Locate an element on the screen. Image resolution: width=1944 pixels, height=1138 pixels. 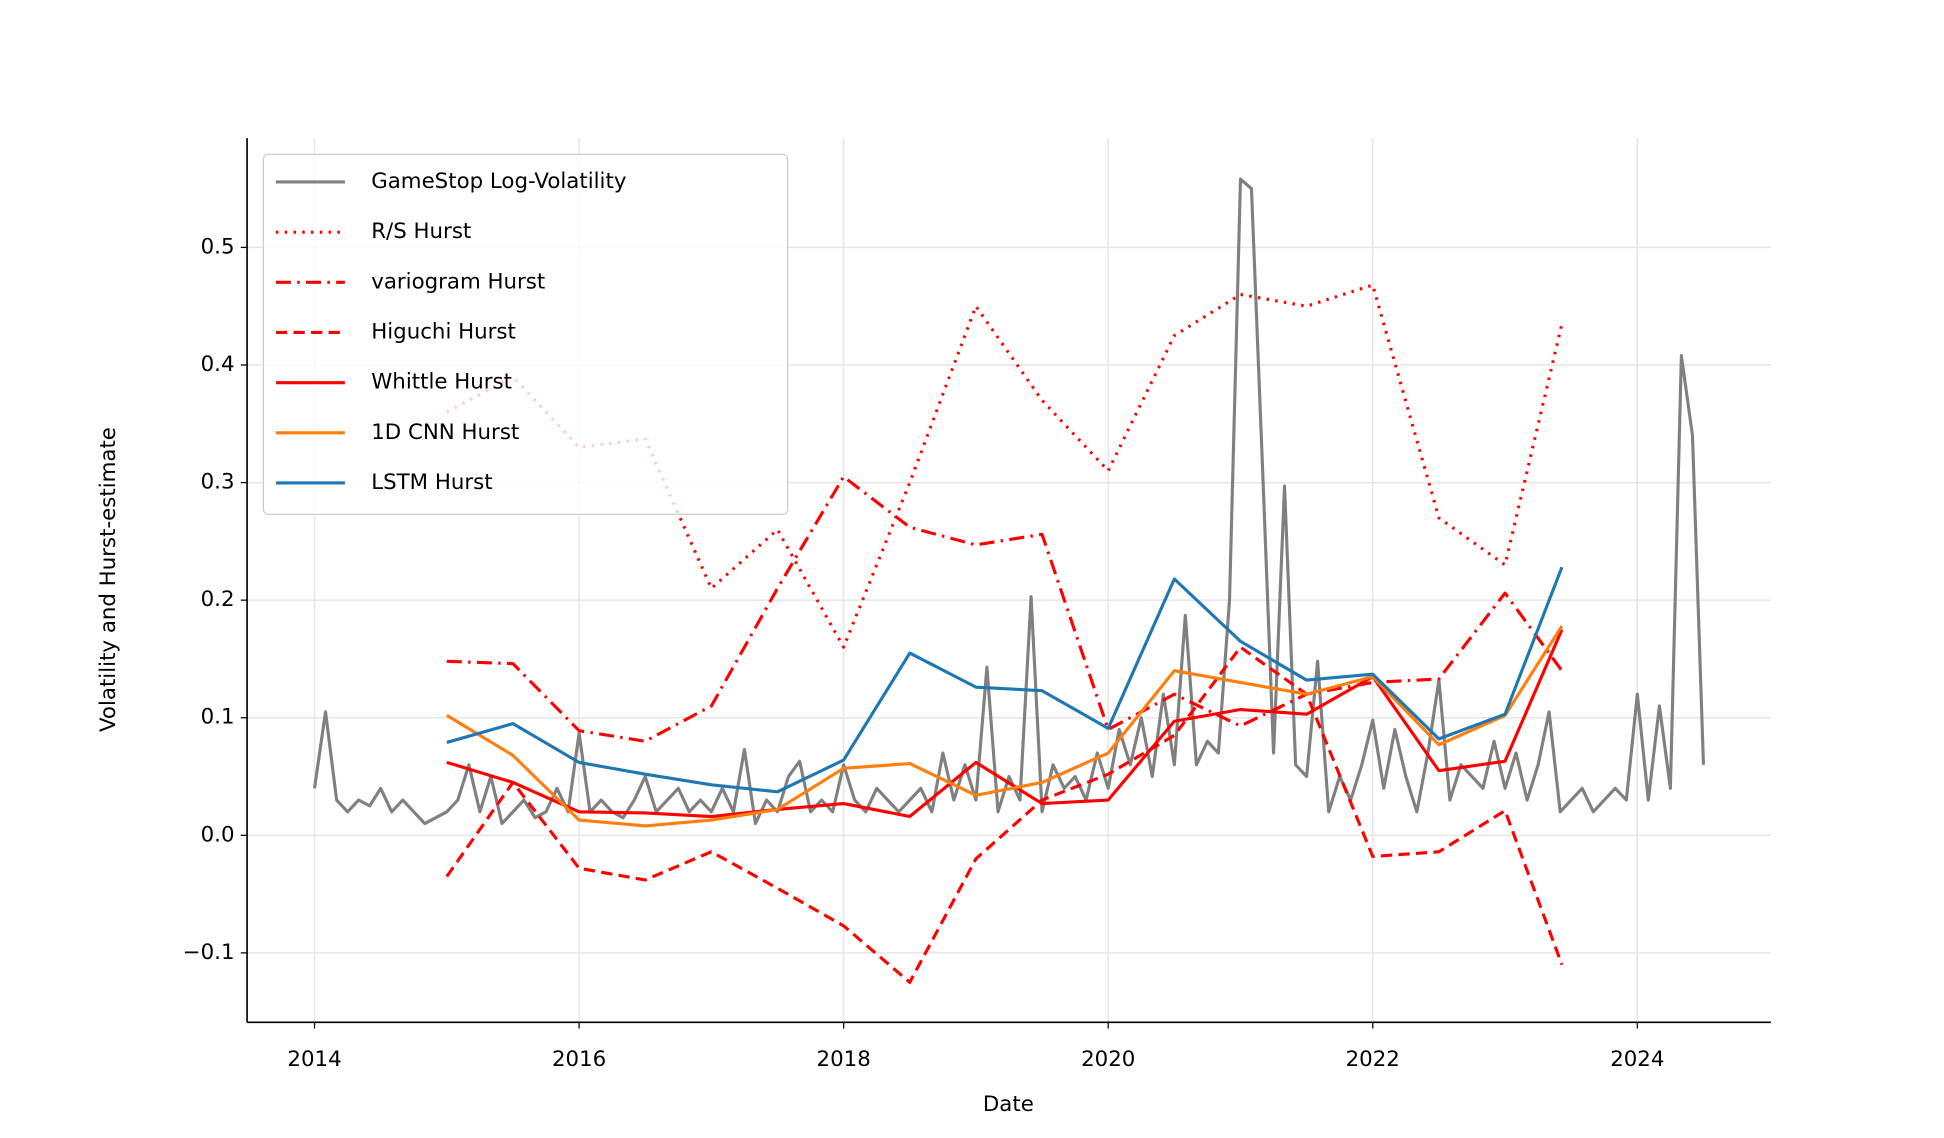
legend-box is located at coordinates (525, 334).